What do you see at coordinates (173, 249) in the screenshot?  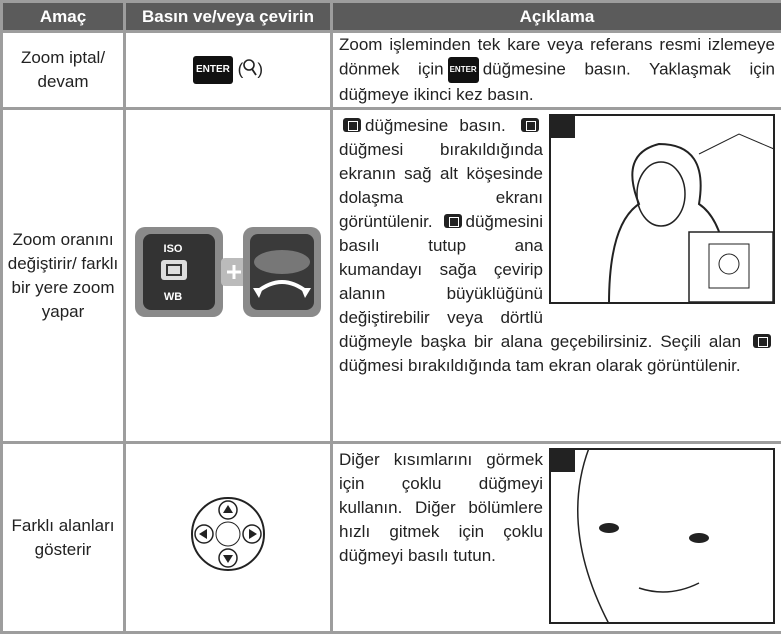 I see `iso-label: ISO` at bounding box center [173, 249].